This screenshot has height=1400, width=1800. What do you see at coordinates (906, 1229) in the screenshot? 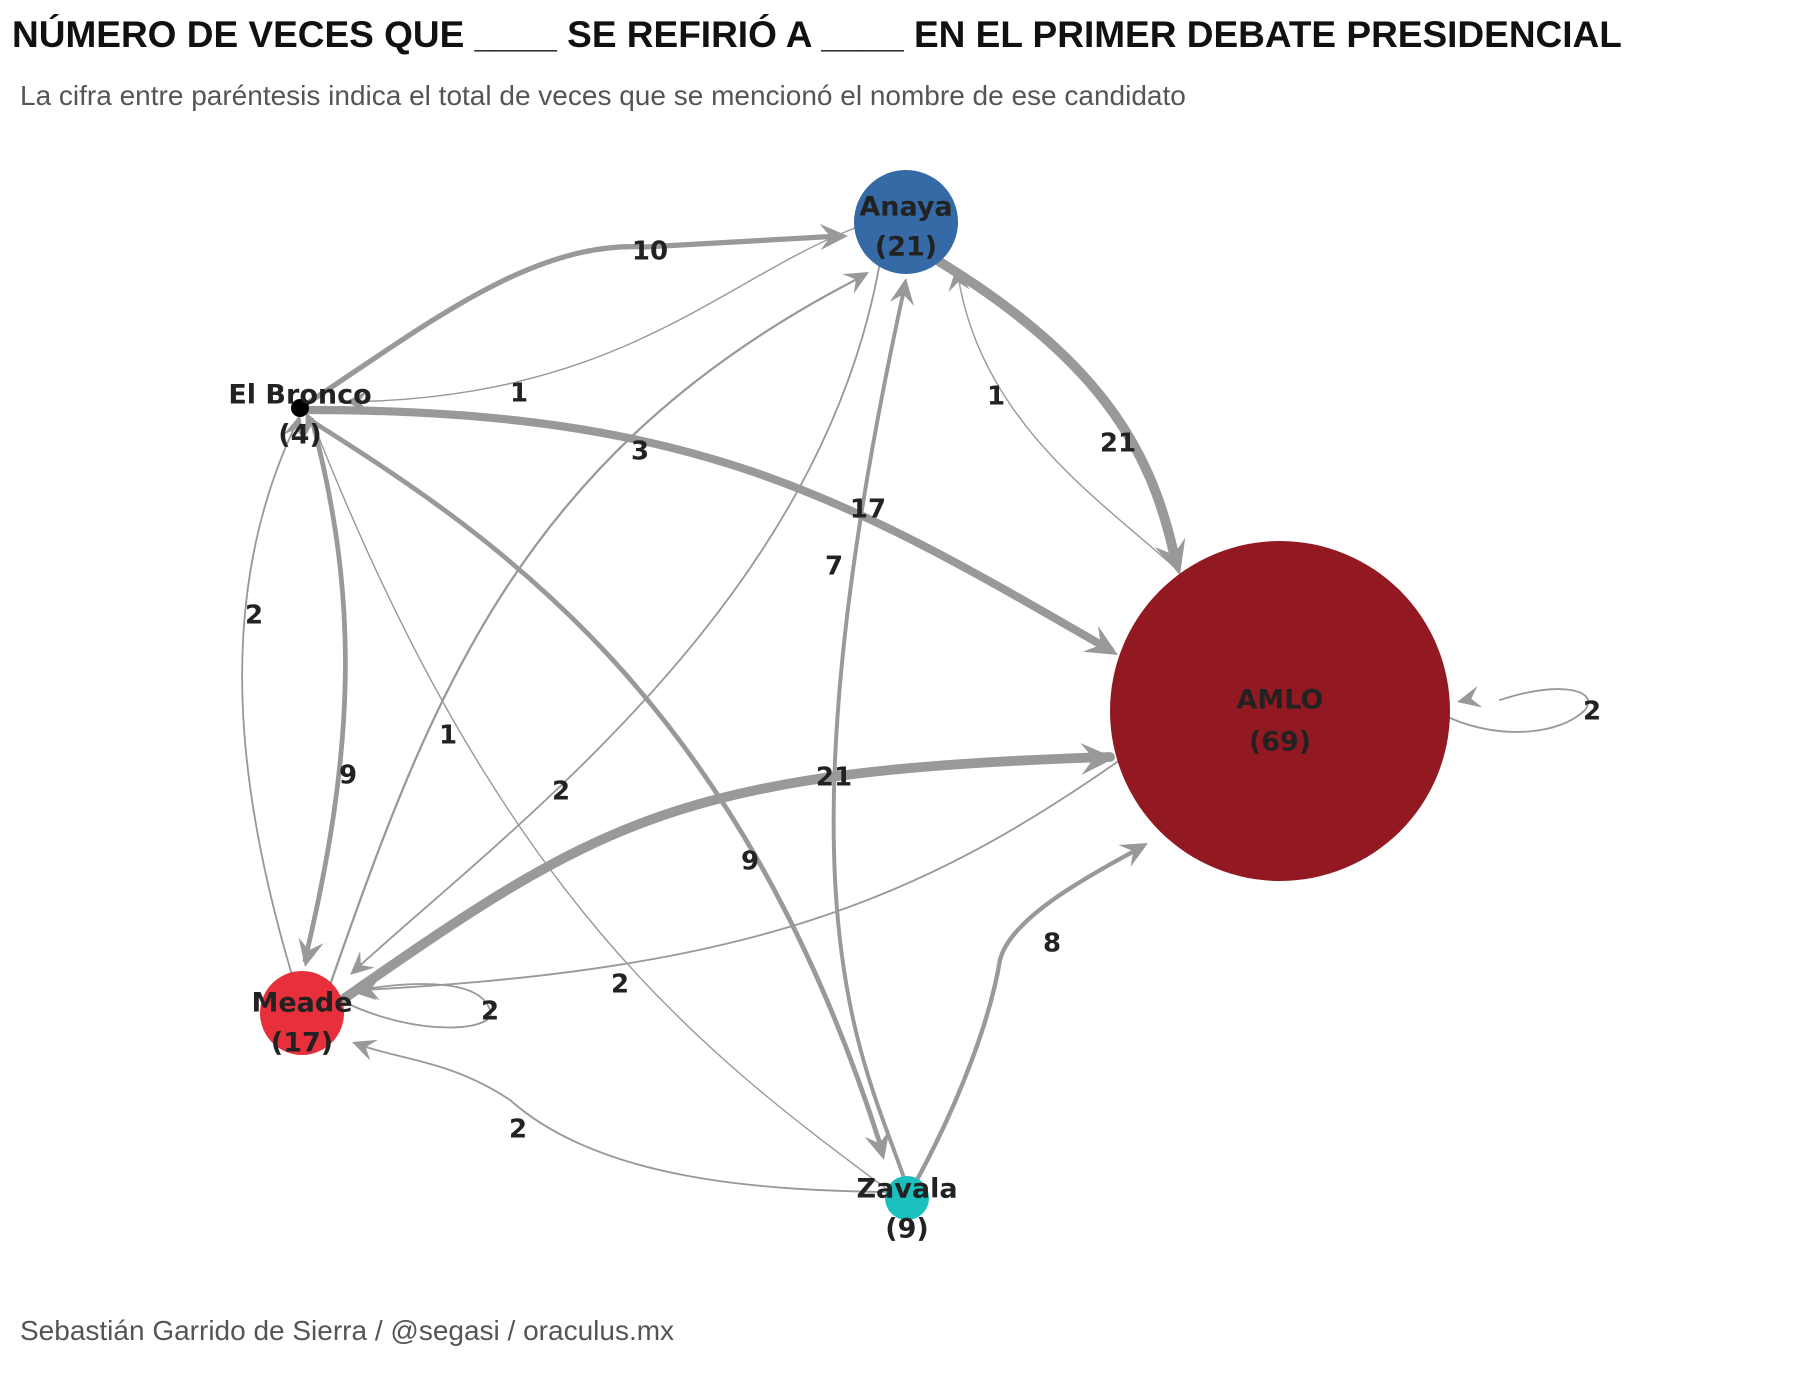
I see `node-zavala-total: (9)` at bounding box center [906, 1229].